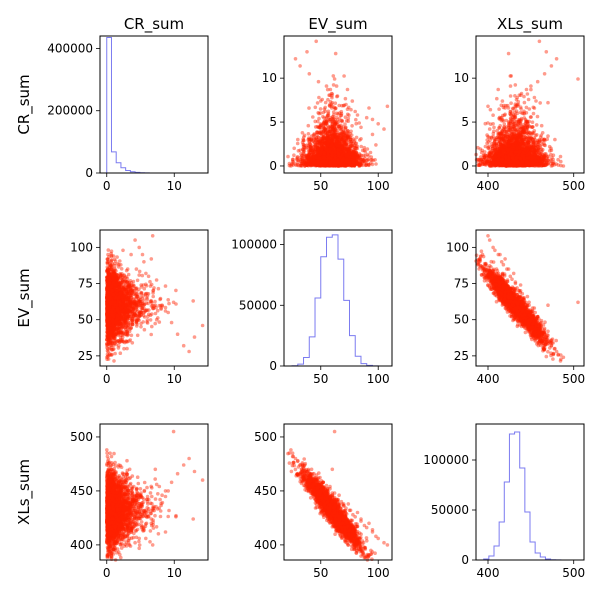 This screenshot has height=600, width=600. Describe the element at coordinates (70, 111) in the screenshot. I see `panel-0-0-ytick-label: 200000` at that location.